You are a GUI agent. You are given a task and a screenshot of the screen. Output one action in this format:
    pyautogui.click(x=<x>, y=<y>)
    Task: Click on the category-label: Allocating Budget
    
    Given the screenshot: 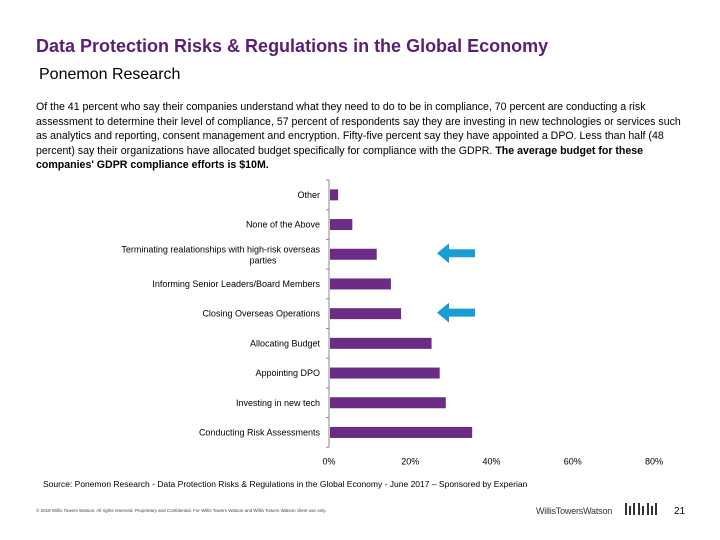 What is the action you would take?
    pyautogui.click(x=285, y=343)
    